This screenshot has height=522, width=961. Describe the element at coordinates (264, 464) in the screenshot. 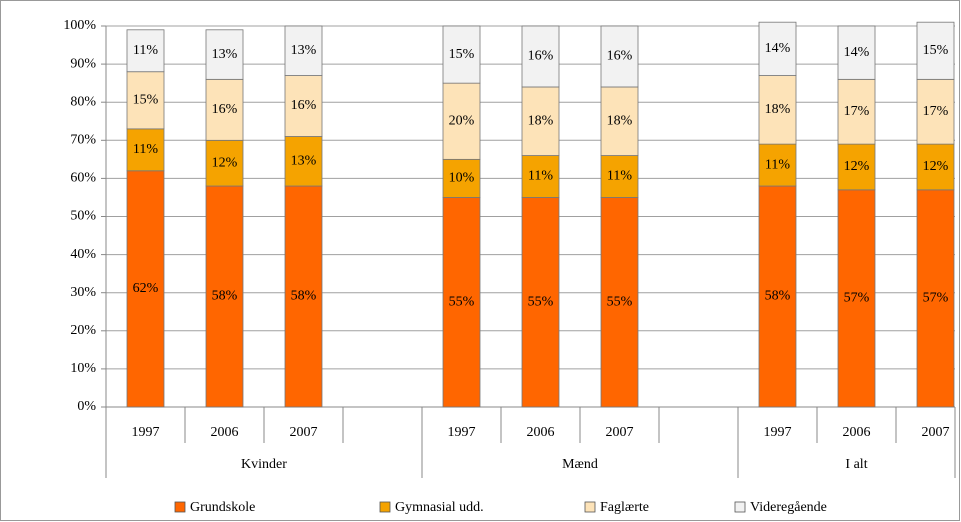

I see `group-label: Kvinder` at that location.